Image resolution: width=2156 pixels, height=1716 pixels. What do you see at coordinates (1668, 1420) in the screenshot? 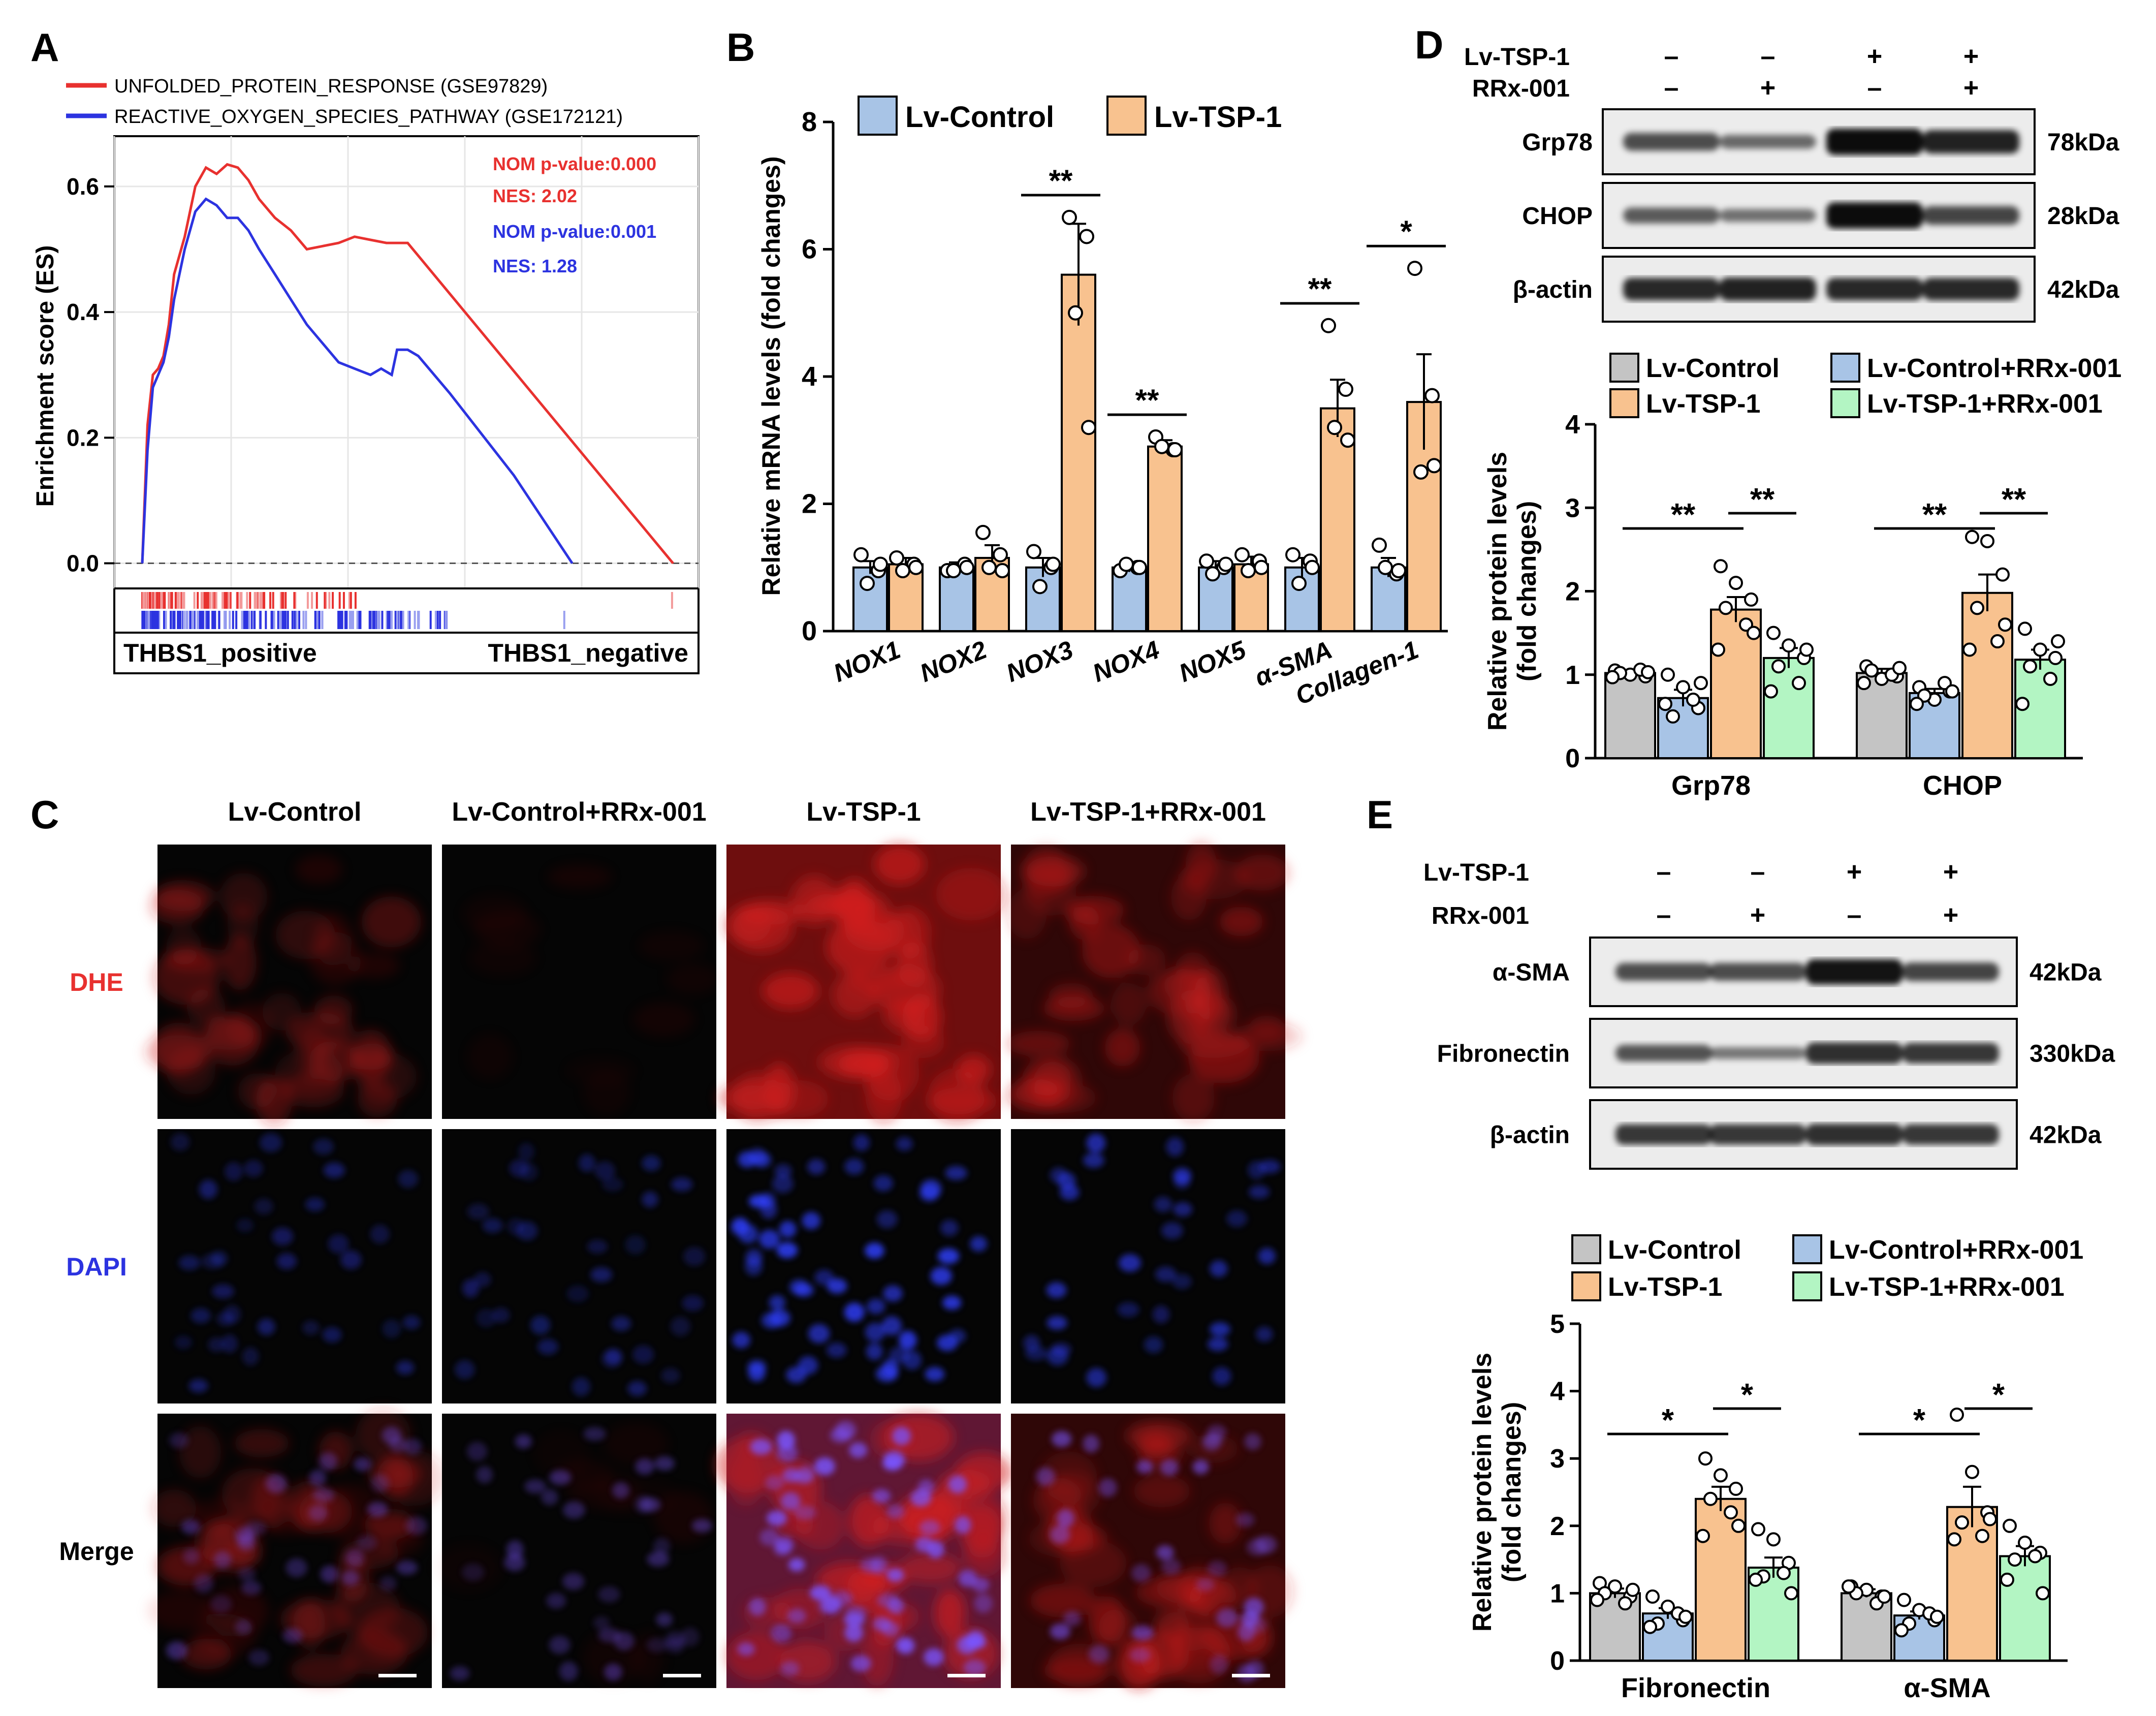
I see `protein-sig-label: *` at bounding box center [1668, 1420].